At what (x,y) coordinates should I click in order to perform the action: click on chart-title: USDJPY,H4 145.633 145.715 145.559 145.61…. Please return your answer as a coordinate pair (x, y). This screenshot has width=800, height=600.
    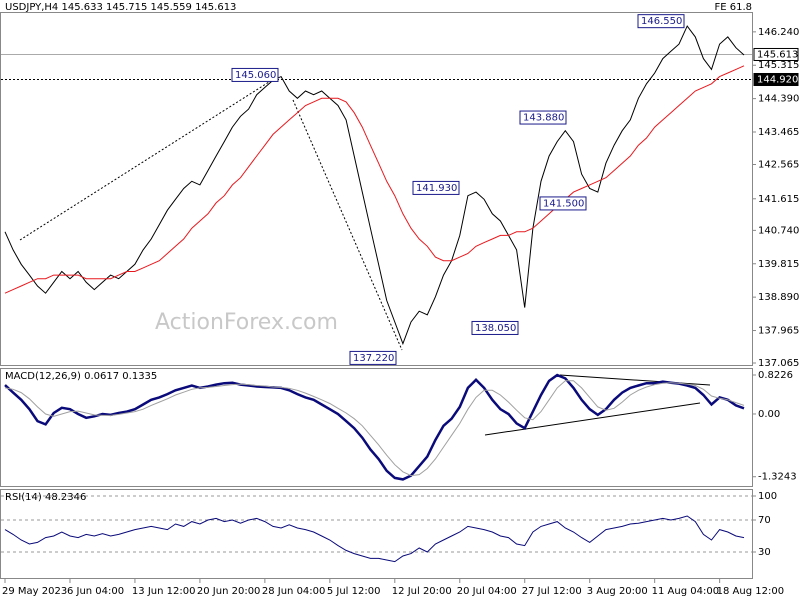
    Looking at the image, I should click on (120, 7).